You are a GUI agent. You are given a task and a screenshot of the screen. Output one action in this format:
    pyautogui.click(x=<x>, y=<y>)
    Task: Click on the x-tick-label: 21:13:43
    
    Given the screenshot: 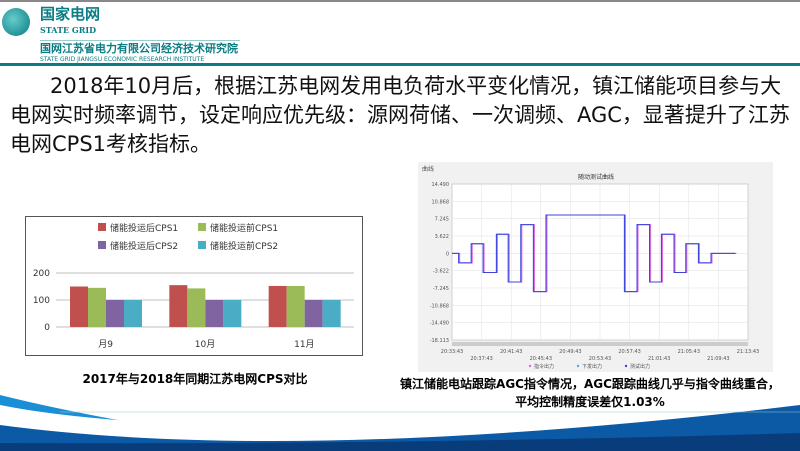 What is the action you would take?
    pyautogui.click(x=748, y=352)
    